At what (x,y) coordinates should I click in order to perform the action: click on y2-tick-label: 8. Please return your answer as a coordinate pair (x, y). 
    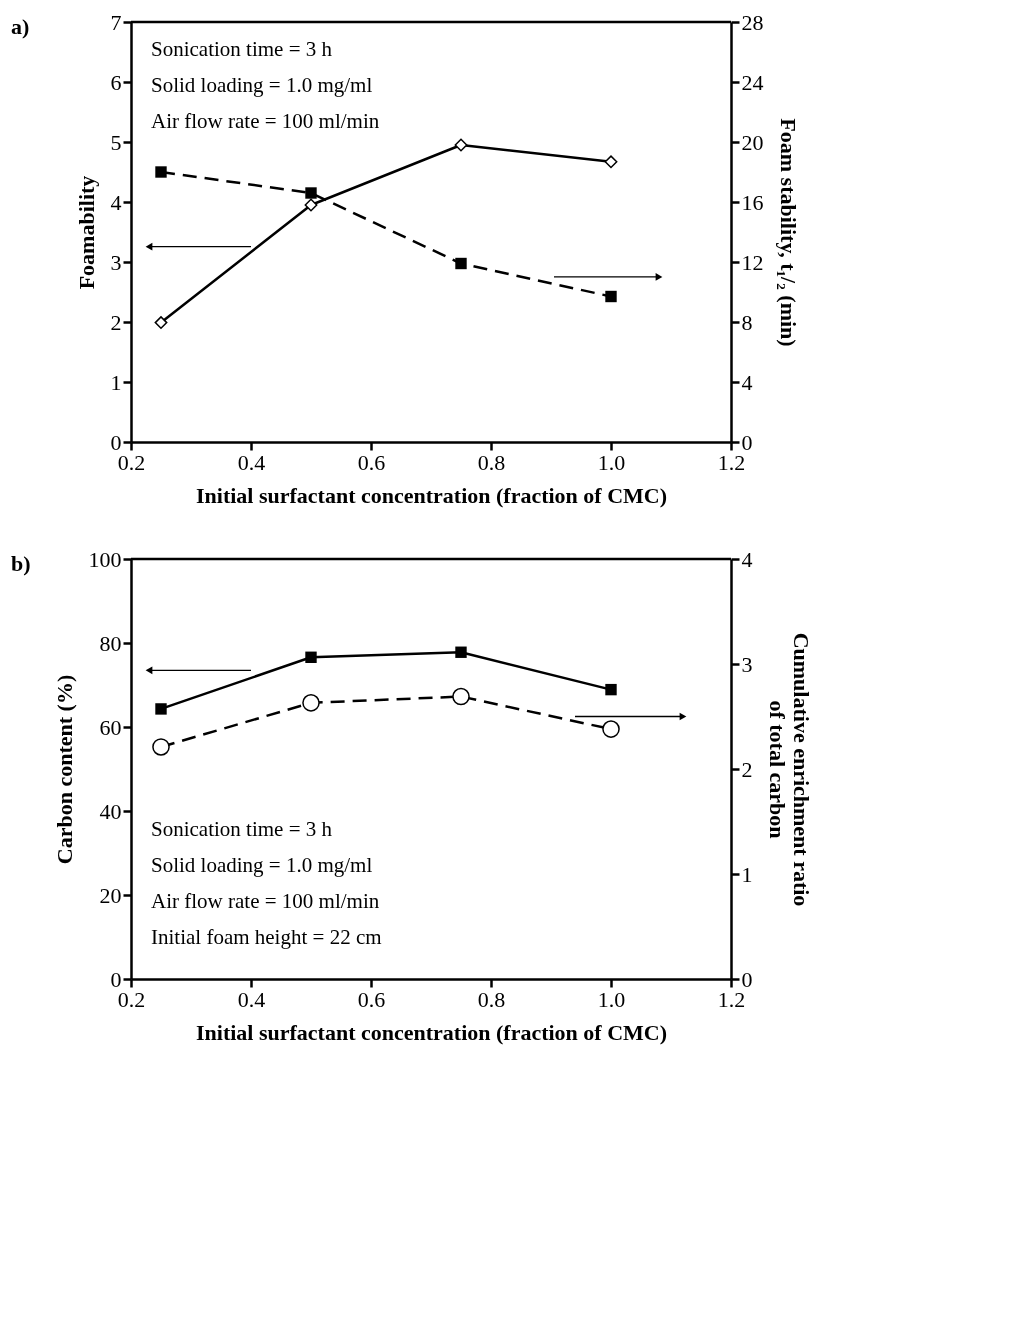
    Looking at the image, I should click on (747, 322).